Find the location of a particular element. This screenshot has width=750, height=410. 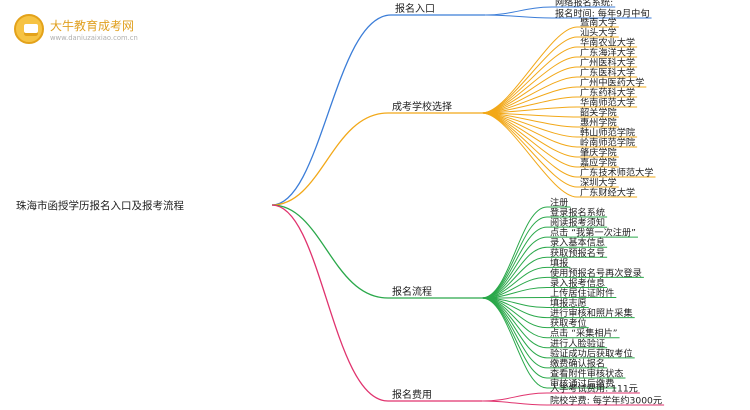

leaf-node-label: 汕头大学 is located at coordinates (598, 33).